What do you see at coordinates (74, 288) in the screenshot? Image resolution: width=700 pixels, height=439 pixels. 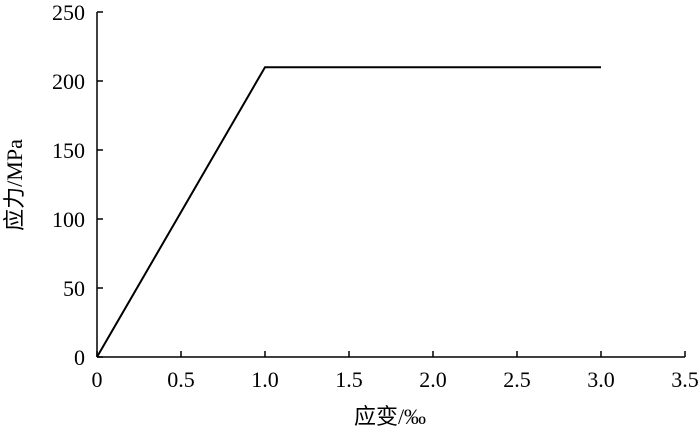 I see `y-tick-label: 50` at bounding box center [74, 288].